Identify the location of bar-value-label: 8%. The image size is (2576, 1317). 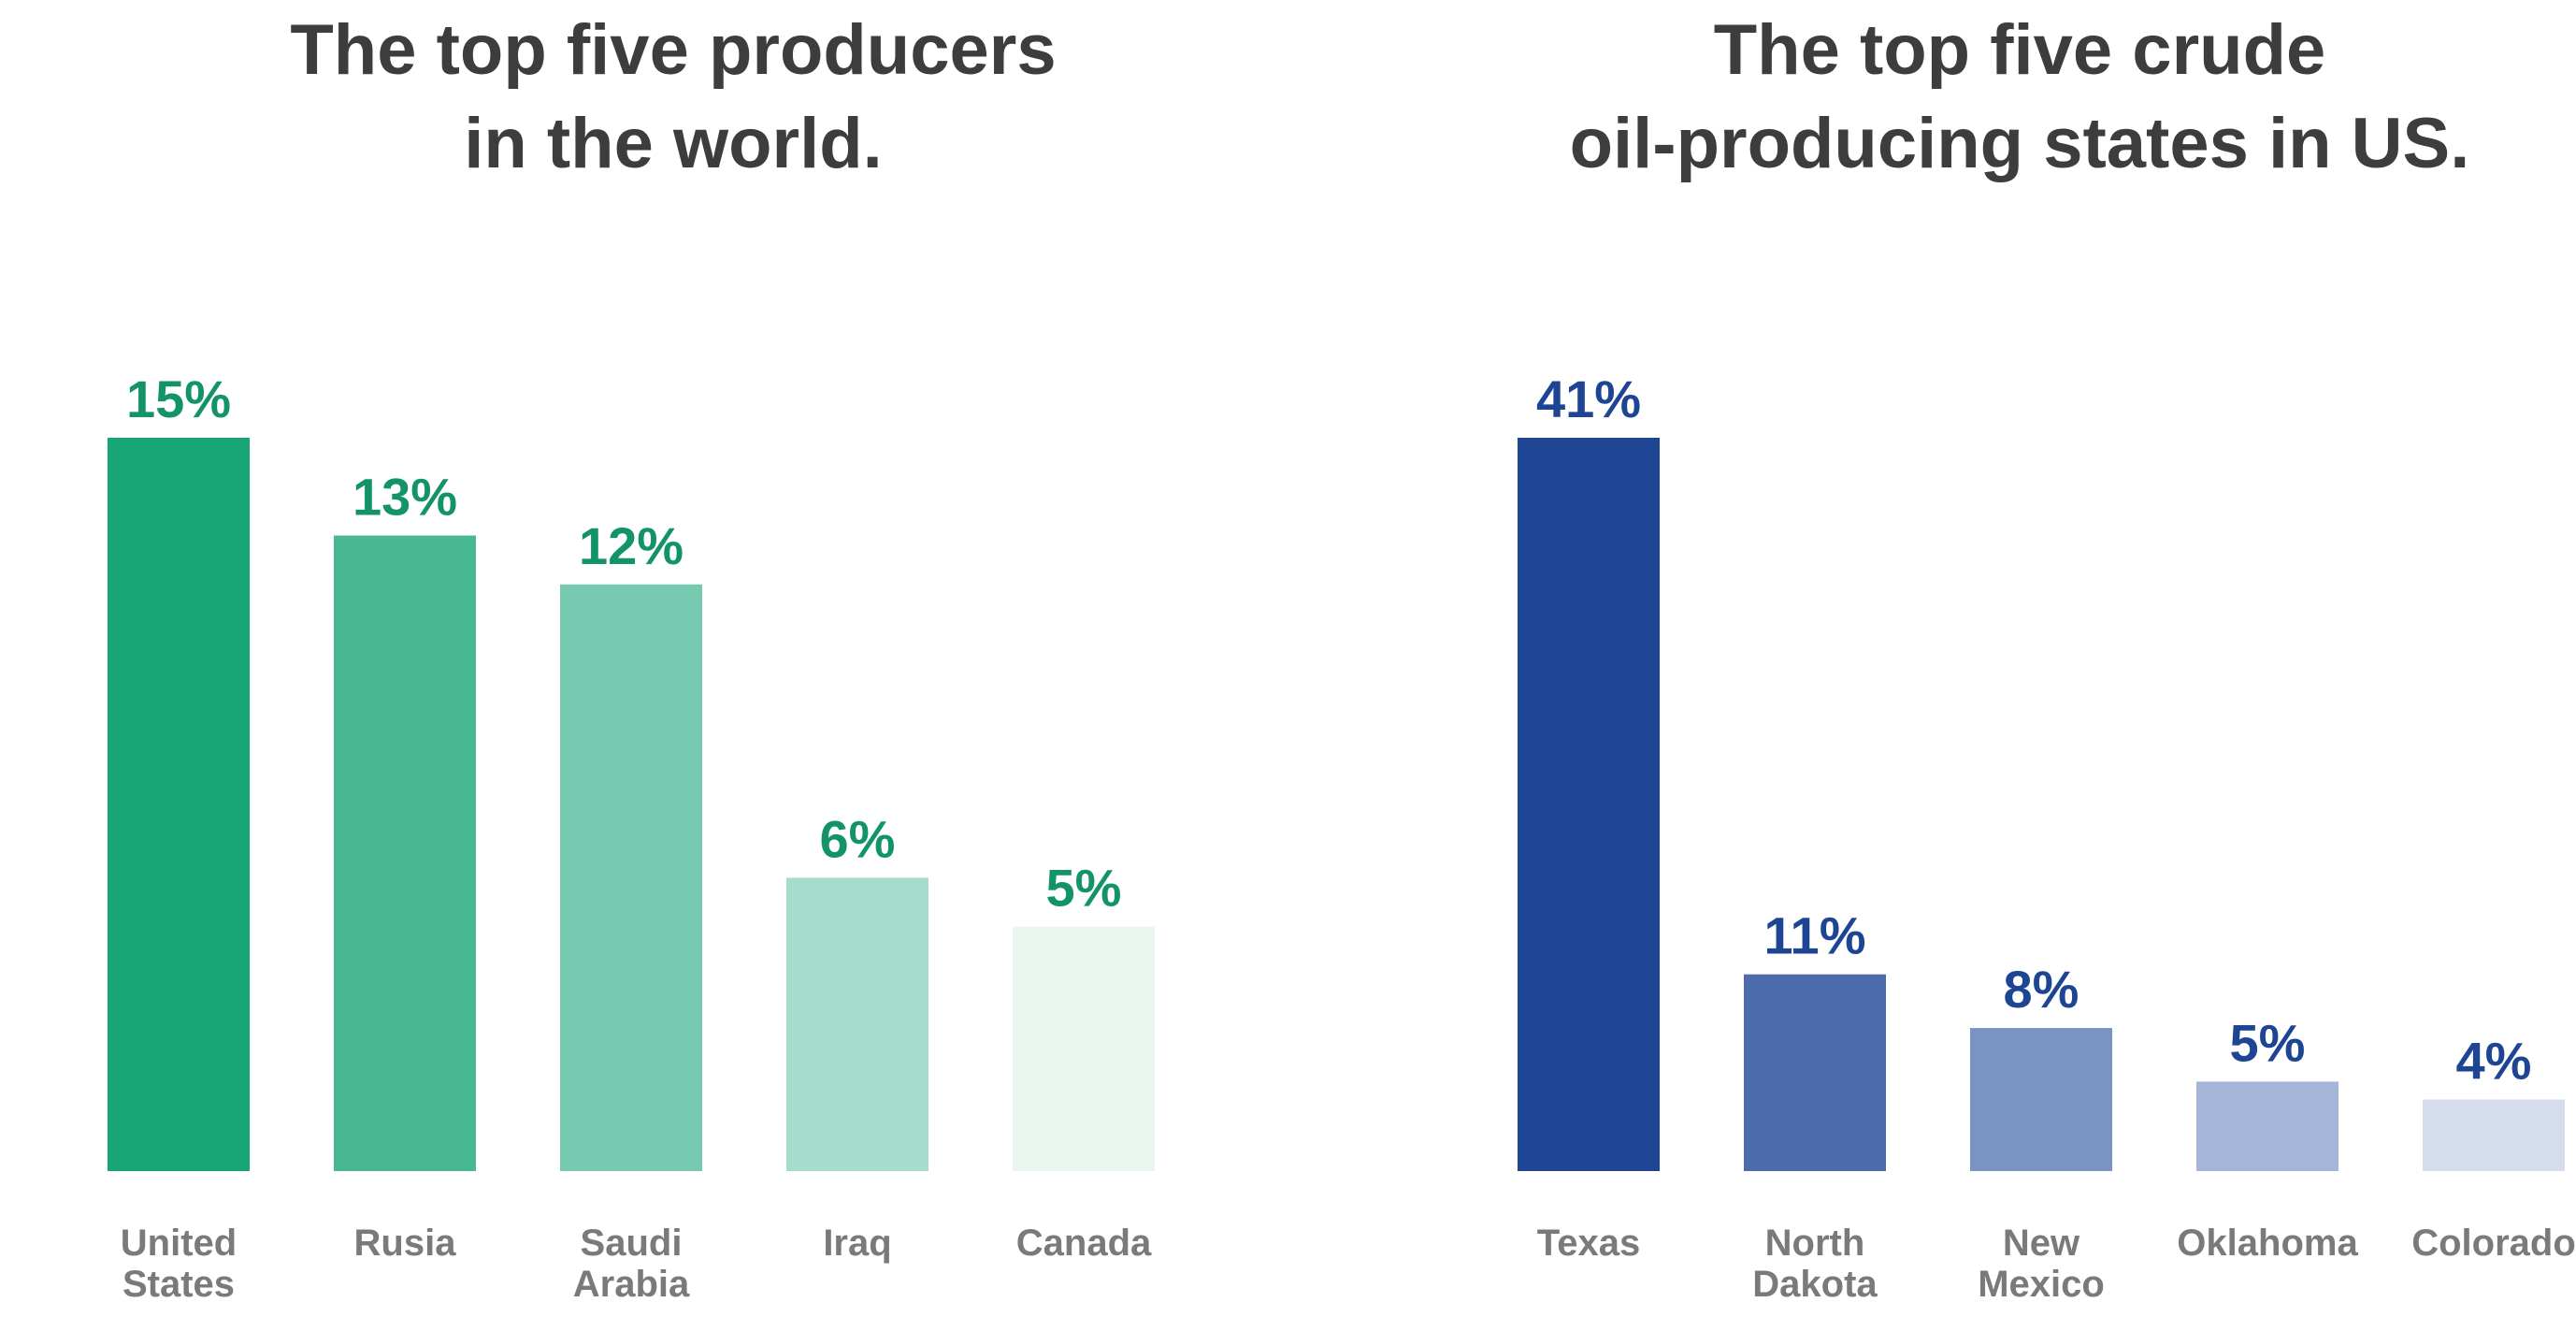
(2042, 989).